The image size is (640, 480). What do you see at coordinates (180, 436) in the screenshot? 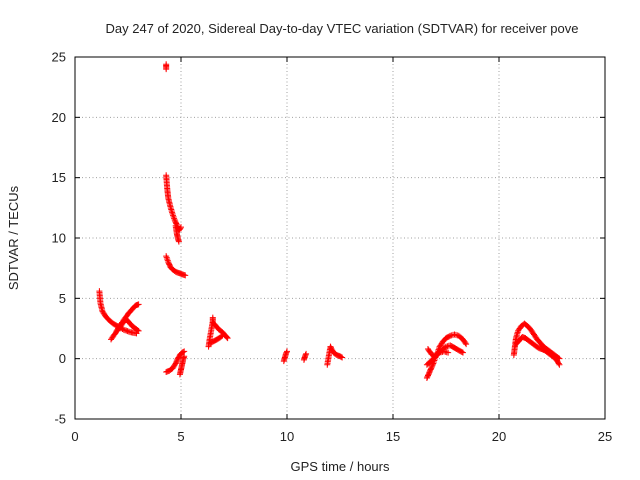
I see `x-tick-label: 5` at bounding box center [180, 436].